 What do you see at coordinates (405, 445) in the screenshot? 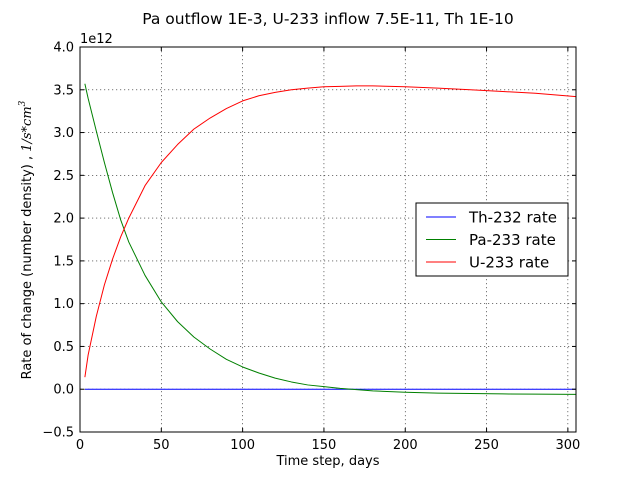
I see `x-tick-label: 200` at bounding box center [405, 445].